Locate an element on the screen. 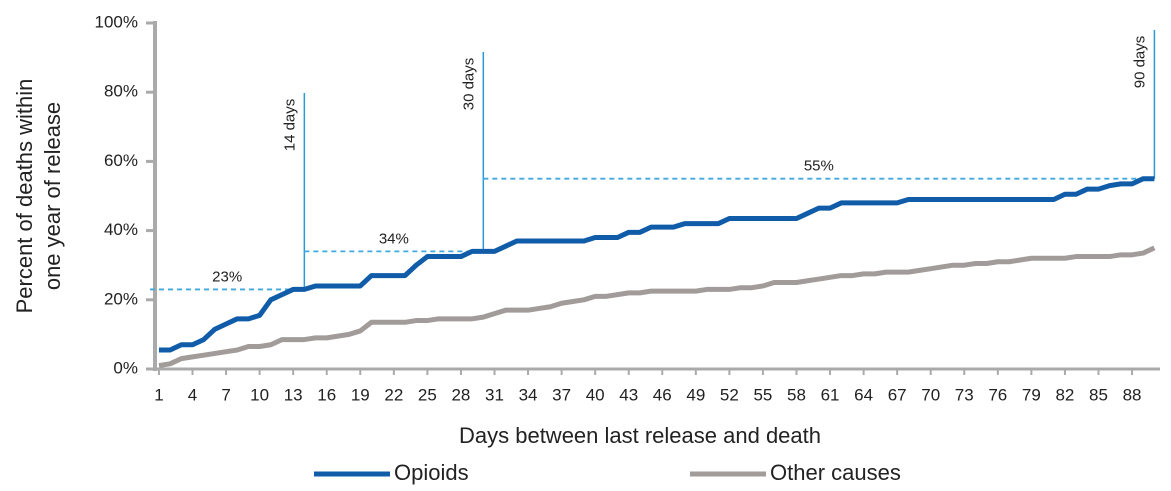 The image size is (1171, 491). marker-label: 30 days is located at coordinates (468, 84).